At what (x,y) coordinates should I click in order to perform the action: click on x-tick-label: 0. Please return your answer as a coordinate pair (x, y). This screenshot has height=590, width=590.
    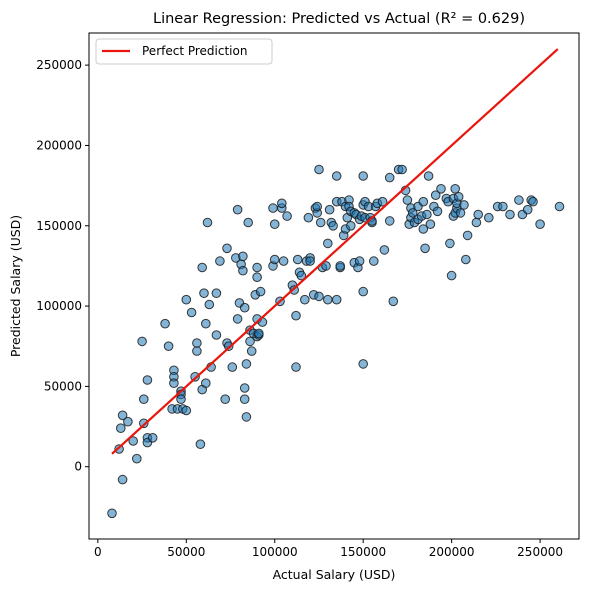
    Looking at the image, I should click on (98, 552).